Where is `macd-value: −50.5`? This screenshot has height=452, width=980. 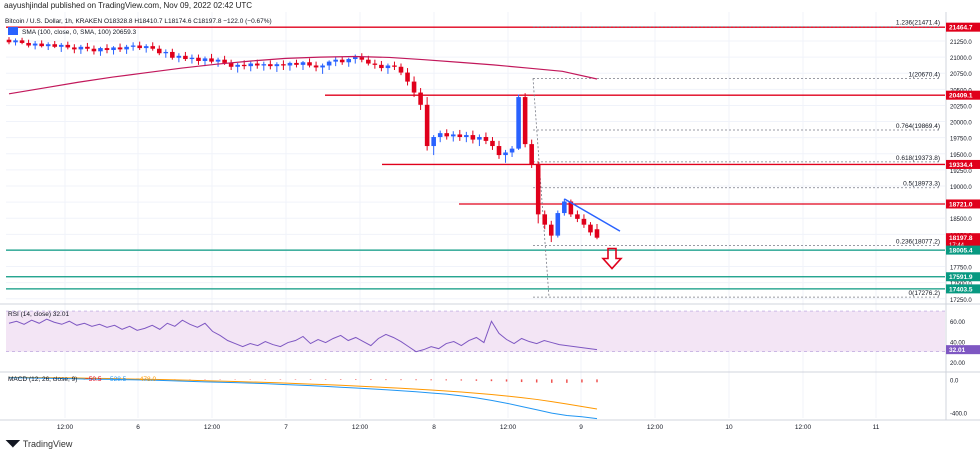 macd-value: −50.5 is located at coordinates (93, 379).